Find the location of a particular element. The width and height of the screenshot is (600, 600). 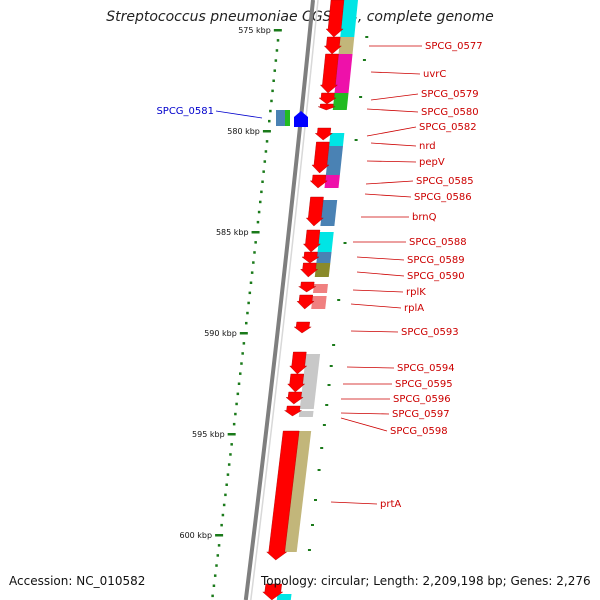

cog-track is located at coordinates (317, 300).